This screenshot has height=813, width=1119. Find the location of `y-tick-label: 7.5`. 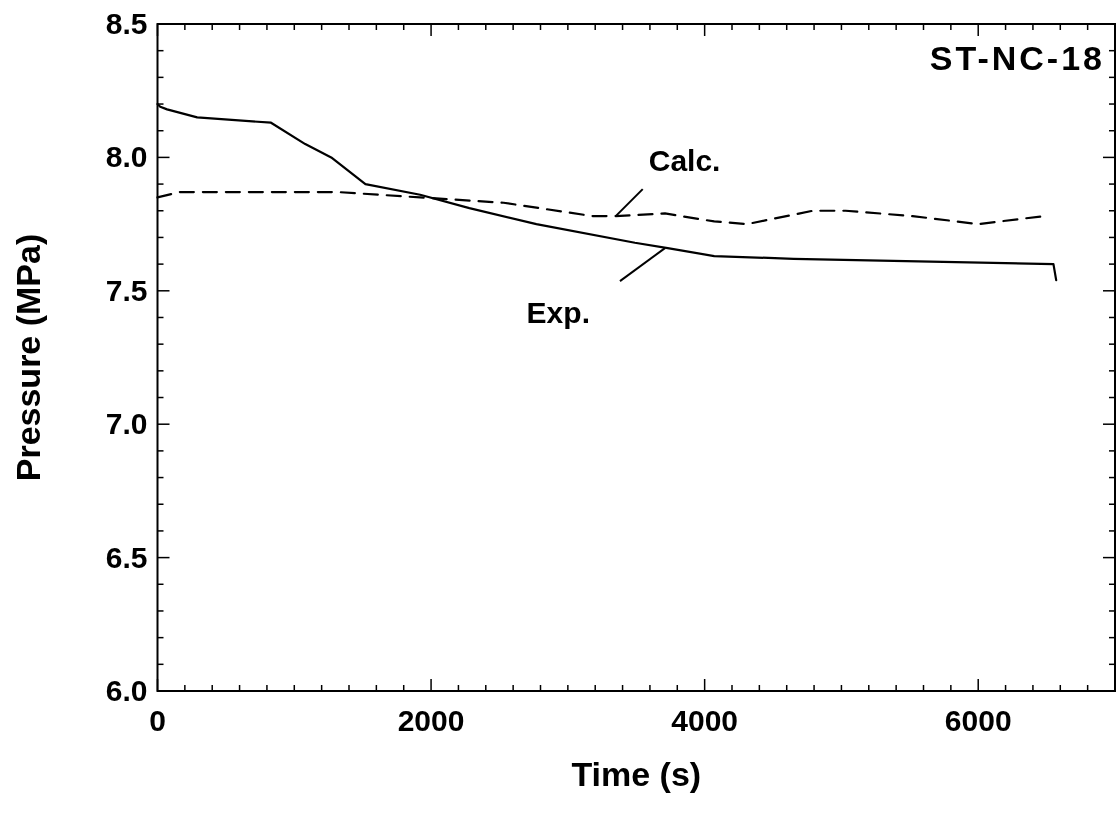

y-tick-label: 7.5 is located at coordinates (126, 290).